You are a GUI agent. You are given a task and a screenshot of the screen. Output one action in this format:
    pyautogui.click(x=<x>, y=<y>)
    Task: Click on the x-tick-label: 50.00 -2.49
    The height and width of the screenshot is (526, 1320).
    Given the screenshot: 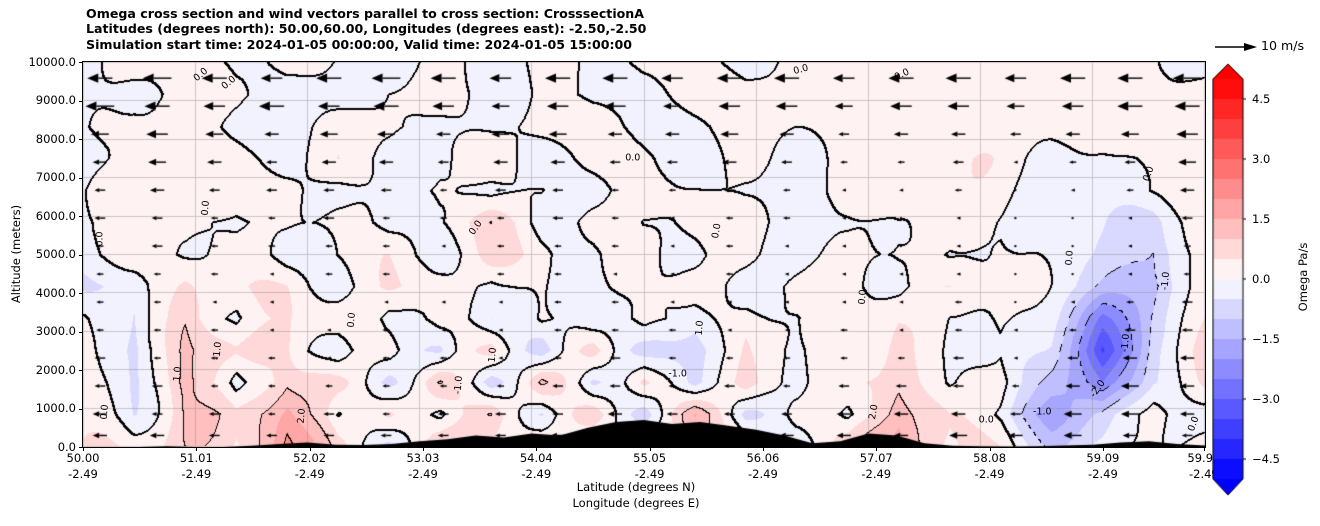 What is the action you would take?
    pyautogui.click(x=83, y=466)
    